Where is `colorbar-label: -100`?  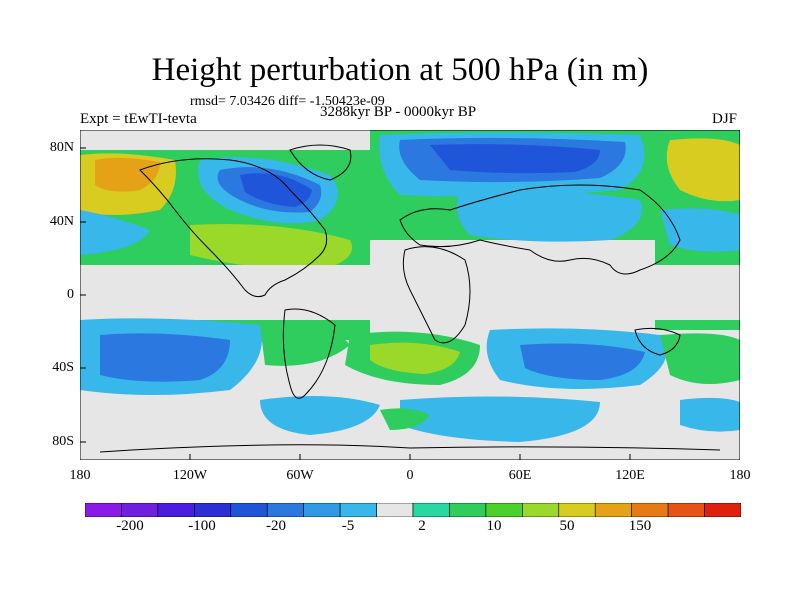 colorbar-label: -100 is located at coordinates (202, 526).